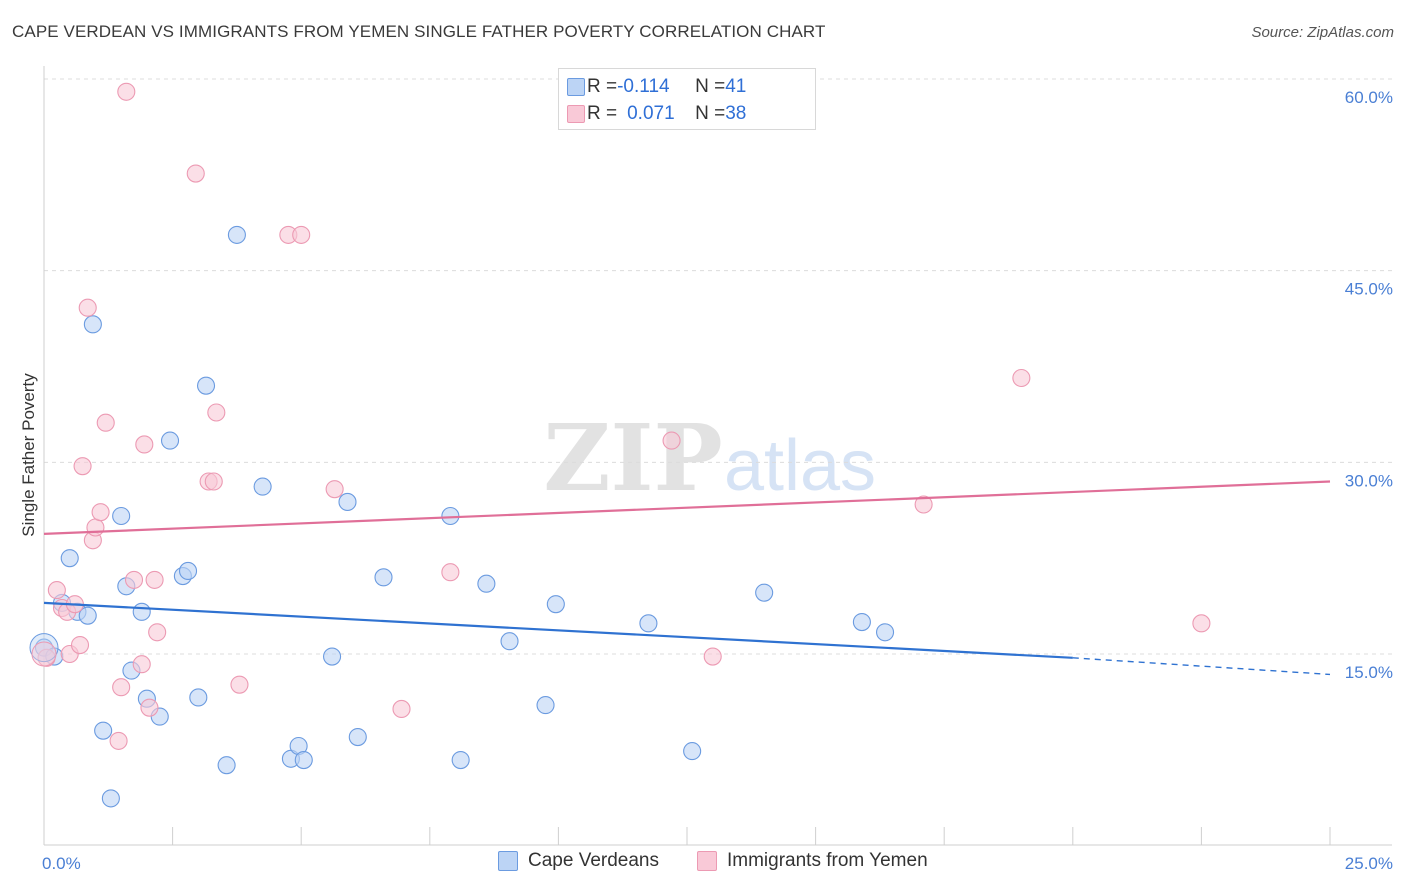  I want to click on legend-item-yemen: Immigrants from Yemen, so click(812, 861).